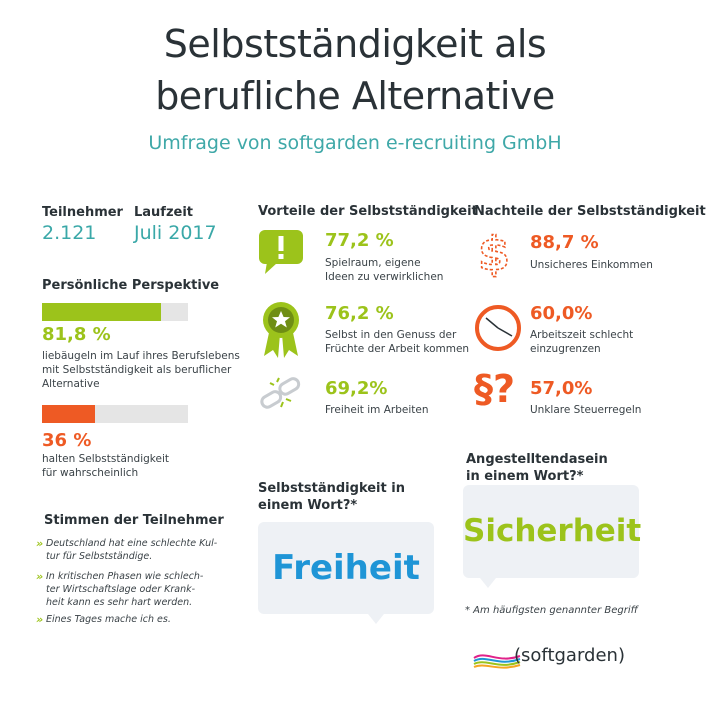  Describe the element at coordinates (376, 619) in the screenshot. I see `self-bubble-tail` at that location.